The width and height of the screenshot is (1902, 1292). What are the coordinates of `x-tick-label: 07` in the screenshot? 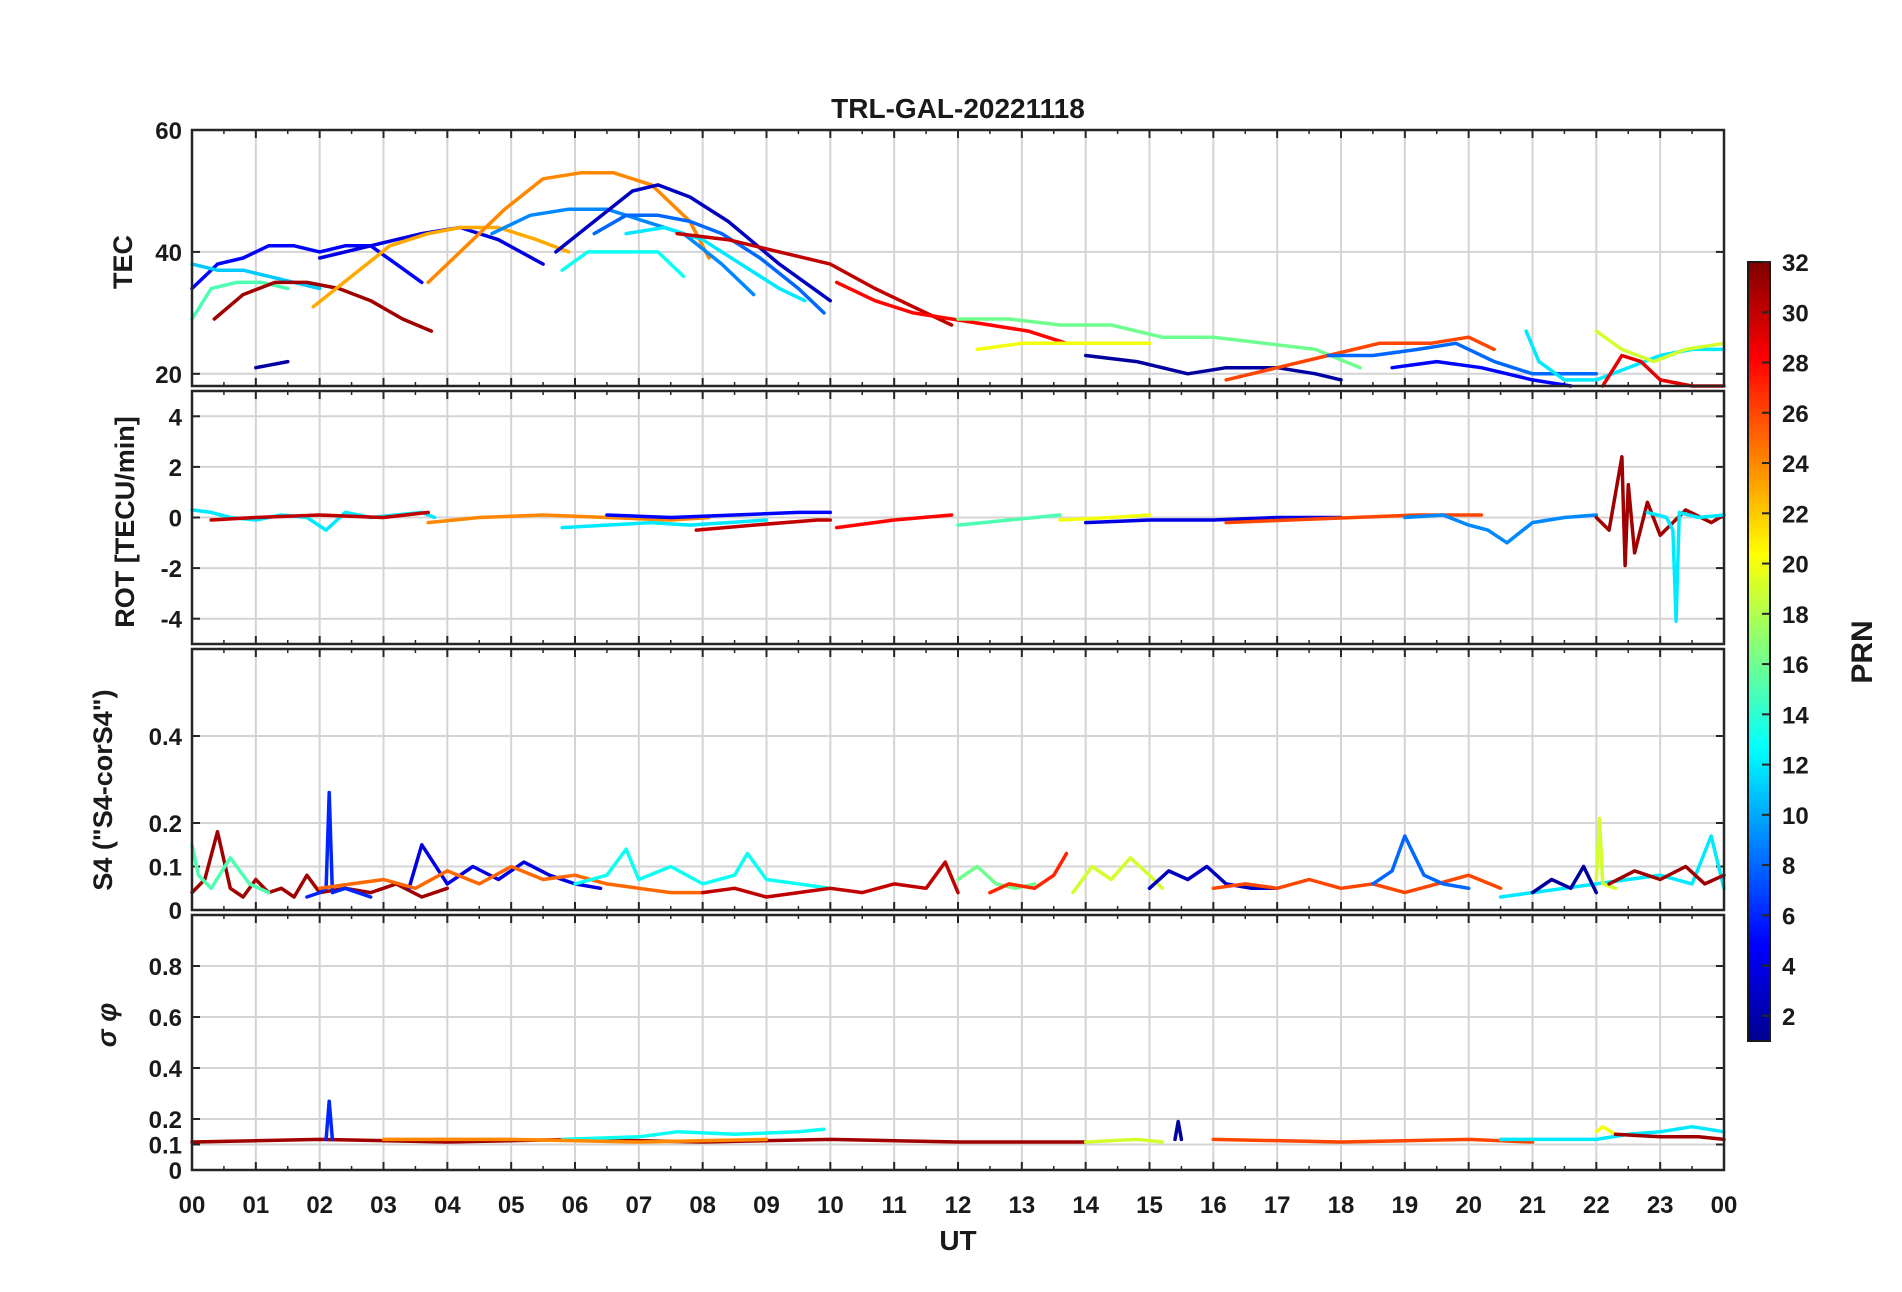 It's located at (638, 1205).